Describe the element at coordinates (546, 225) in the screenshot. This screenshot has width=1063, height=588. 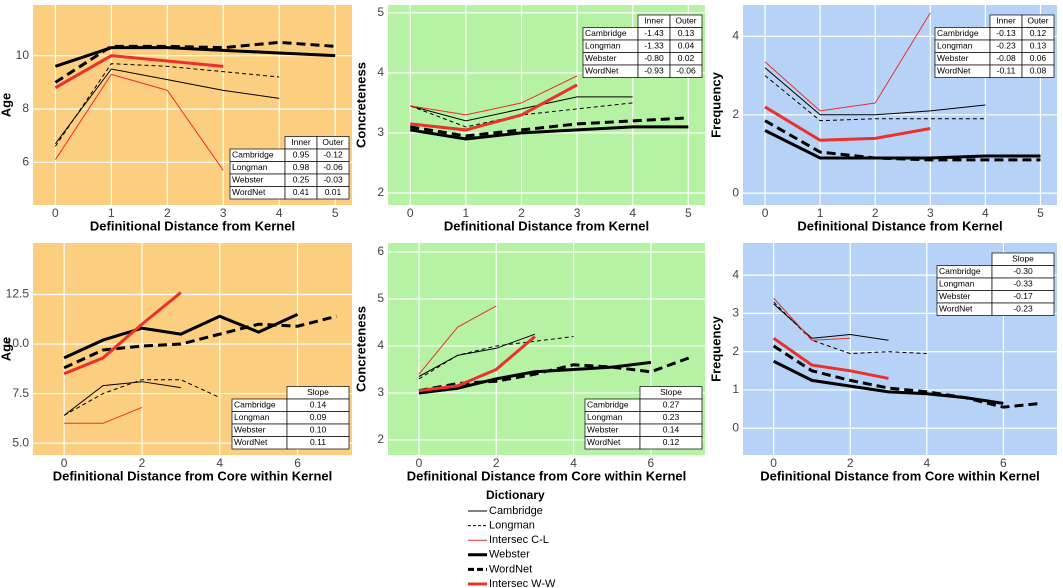
I see `x-axis-label: Definitional Distance from Kernel` at that location.